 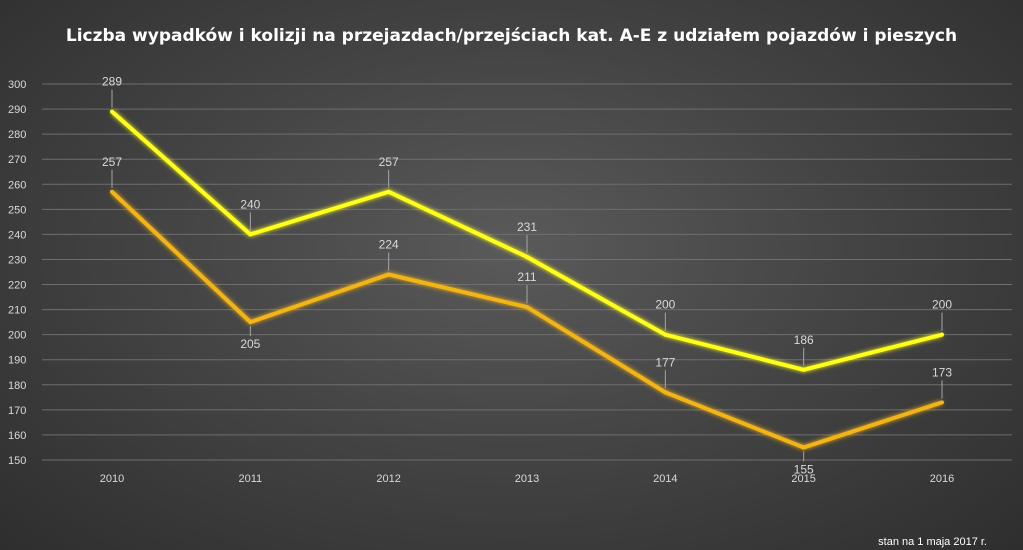 What do you see at coordinates (17, 361) in the screenshot?
I see `y-tick-label: 190` at bounding box center [17, 361].